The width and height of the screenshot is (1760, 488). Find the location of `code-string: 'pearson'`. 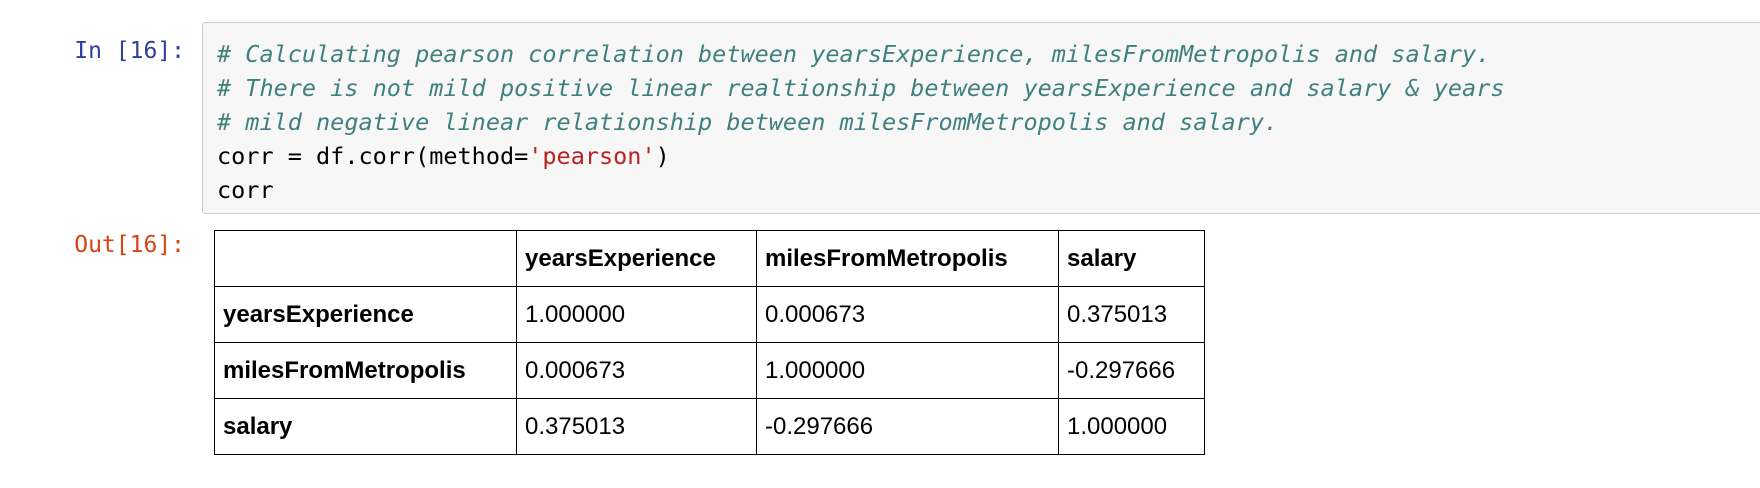

code-string: 'pearson' is located at coordinates (592, 156).